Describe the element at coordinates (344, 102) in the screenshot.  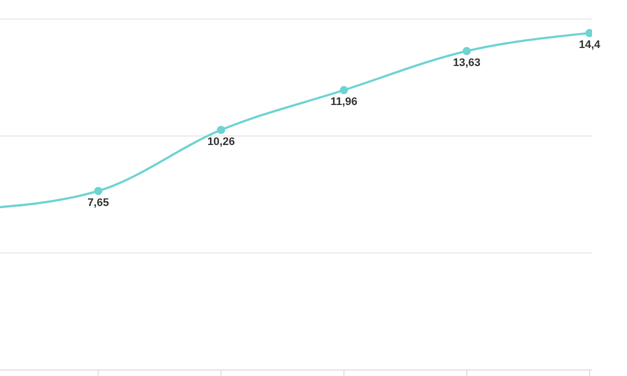
I see `data-label: 11,96` at that location.